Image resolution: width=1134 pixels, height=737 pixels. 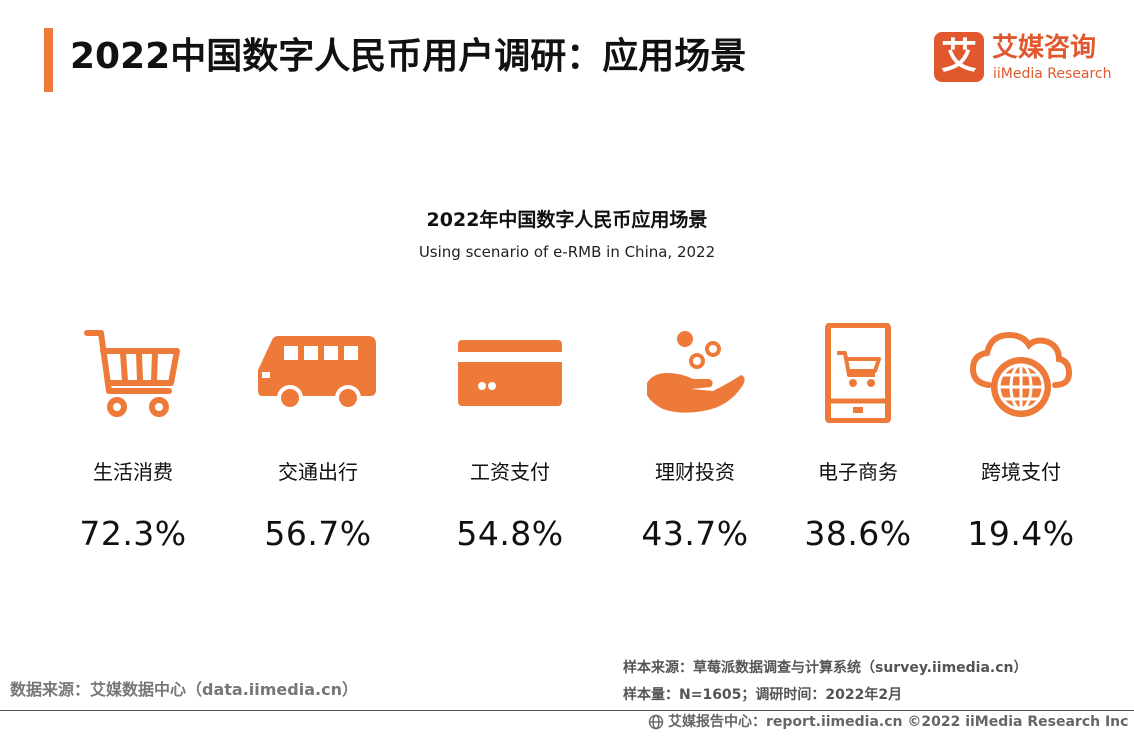 I want to click on title-accent-bar, so click(x=48, y=60).